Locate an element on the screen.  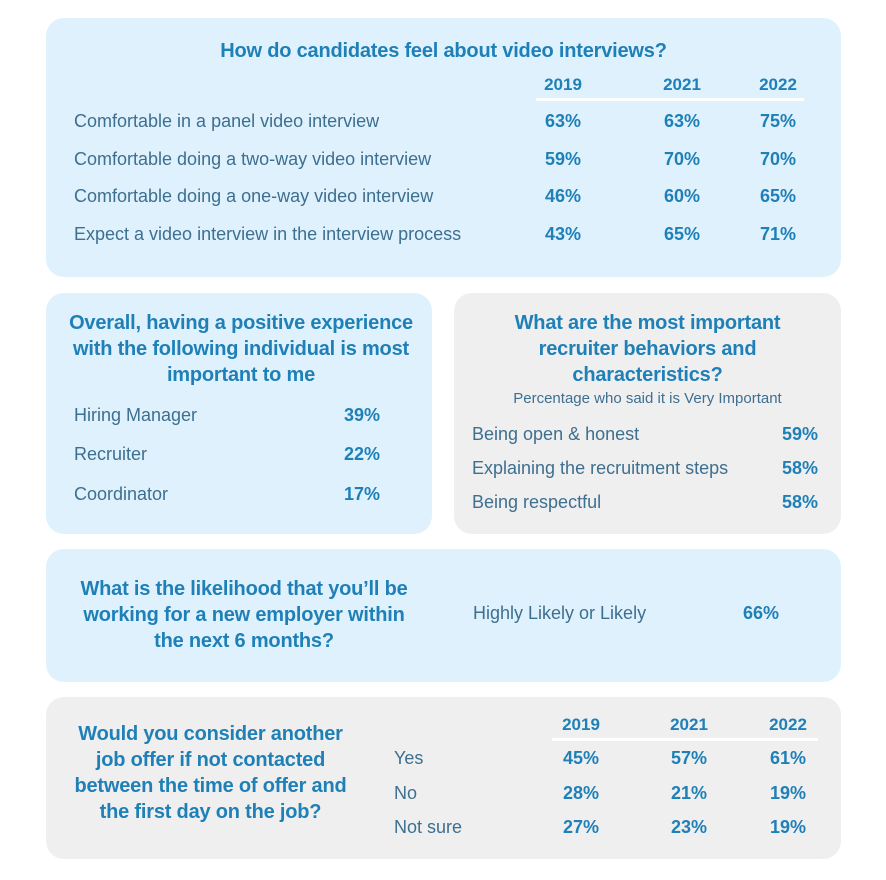
table-cell: 57% is located at coordinates (689, 758).